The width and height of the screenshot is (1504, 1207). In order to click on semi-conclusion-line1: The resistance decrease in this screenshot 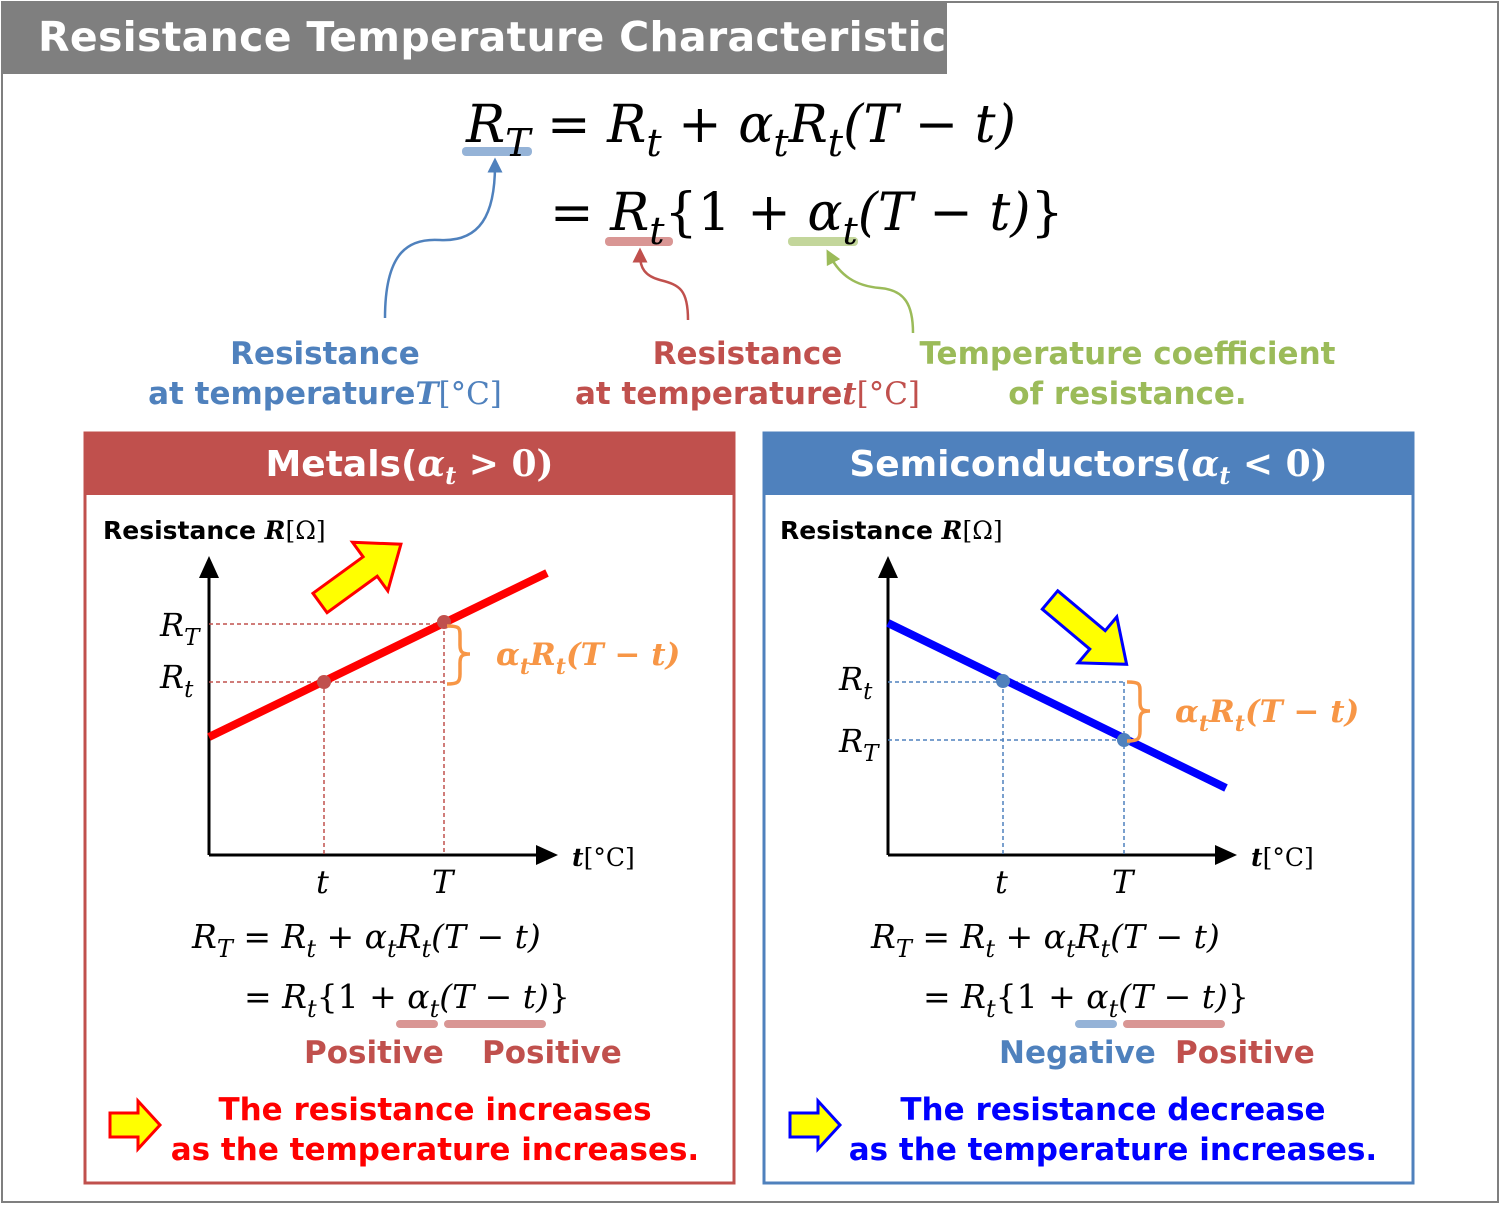, I will do `click(1113, 1110)`.